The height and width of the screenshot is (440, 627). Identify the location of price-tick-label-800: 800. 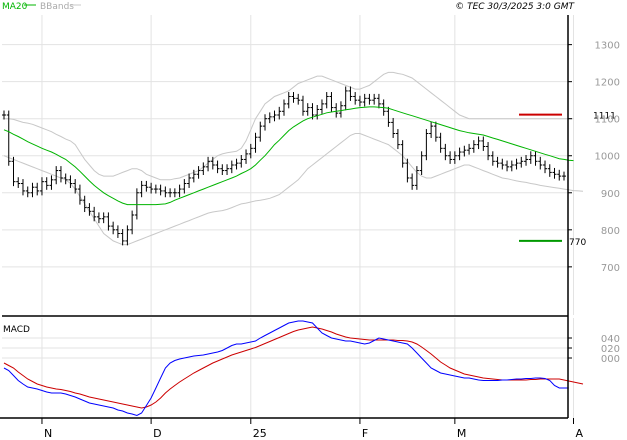
(610, 231).